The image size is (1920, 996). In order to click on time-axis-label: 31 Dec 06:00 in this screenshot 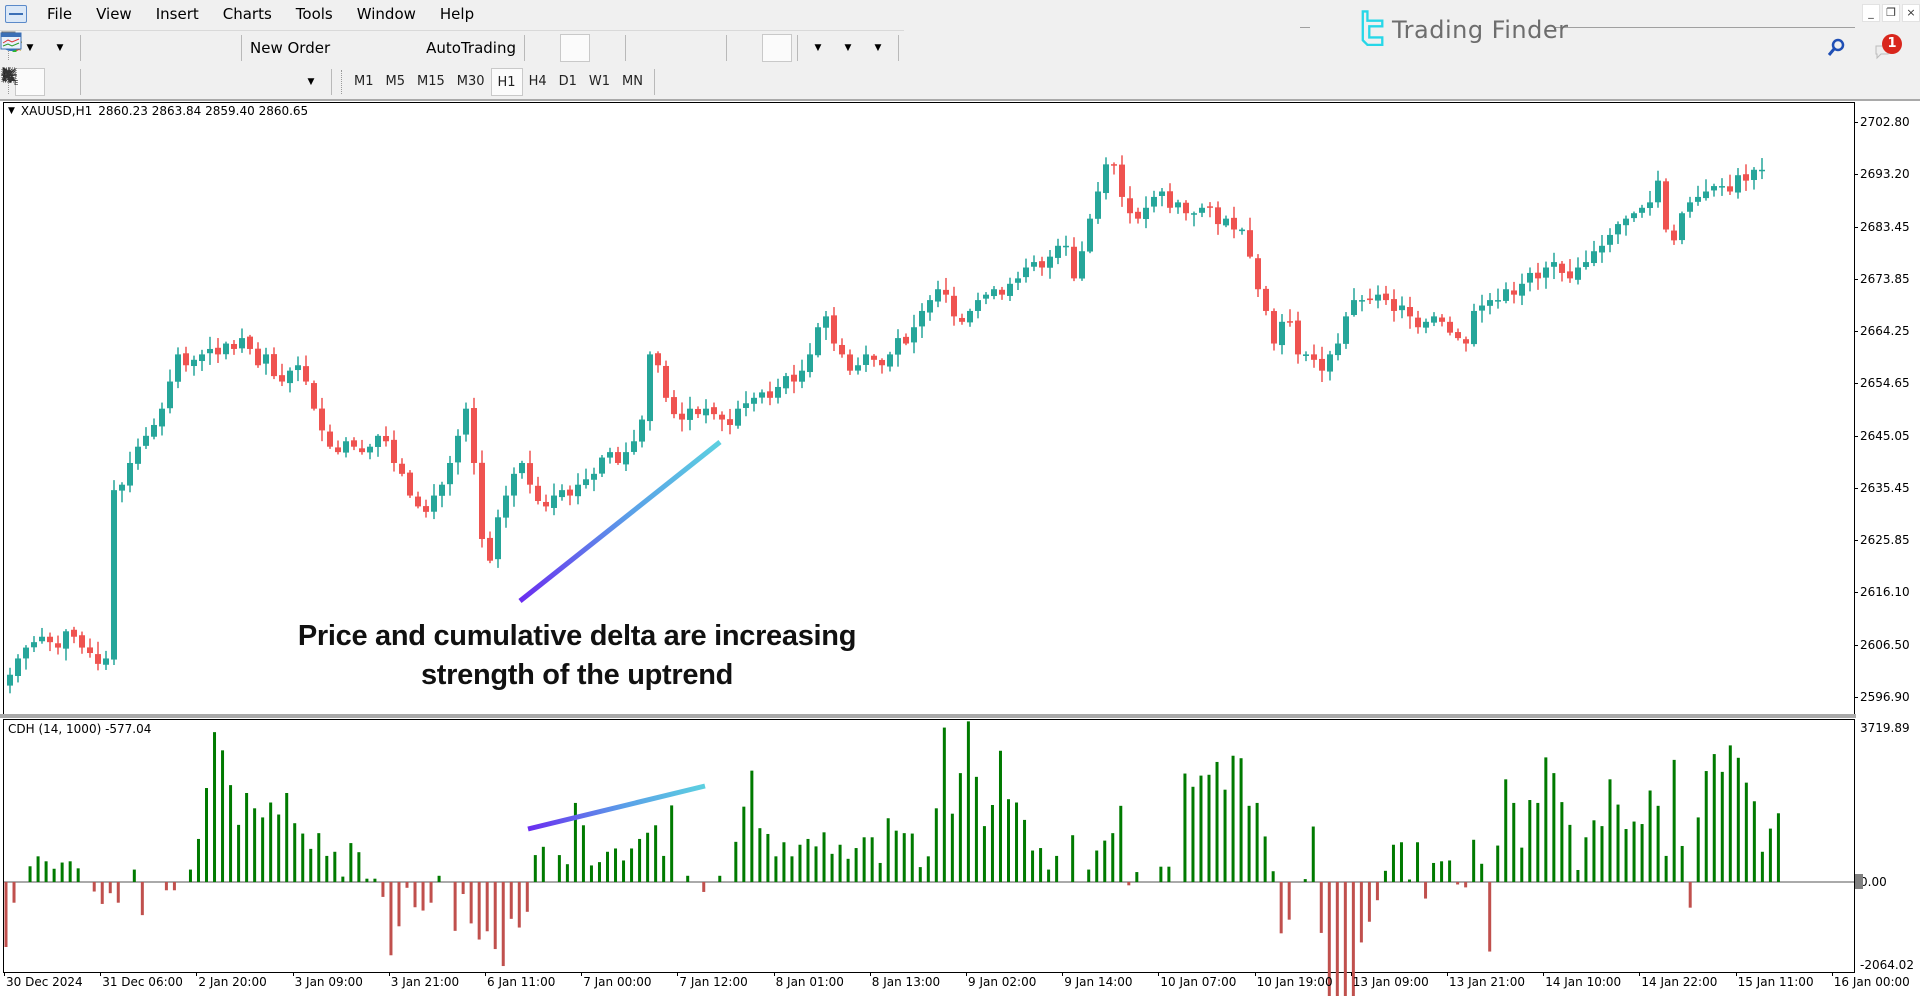, I will do `click(142, 982)`.